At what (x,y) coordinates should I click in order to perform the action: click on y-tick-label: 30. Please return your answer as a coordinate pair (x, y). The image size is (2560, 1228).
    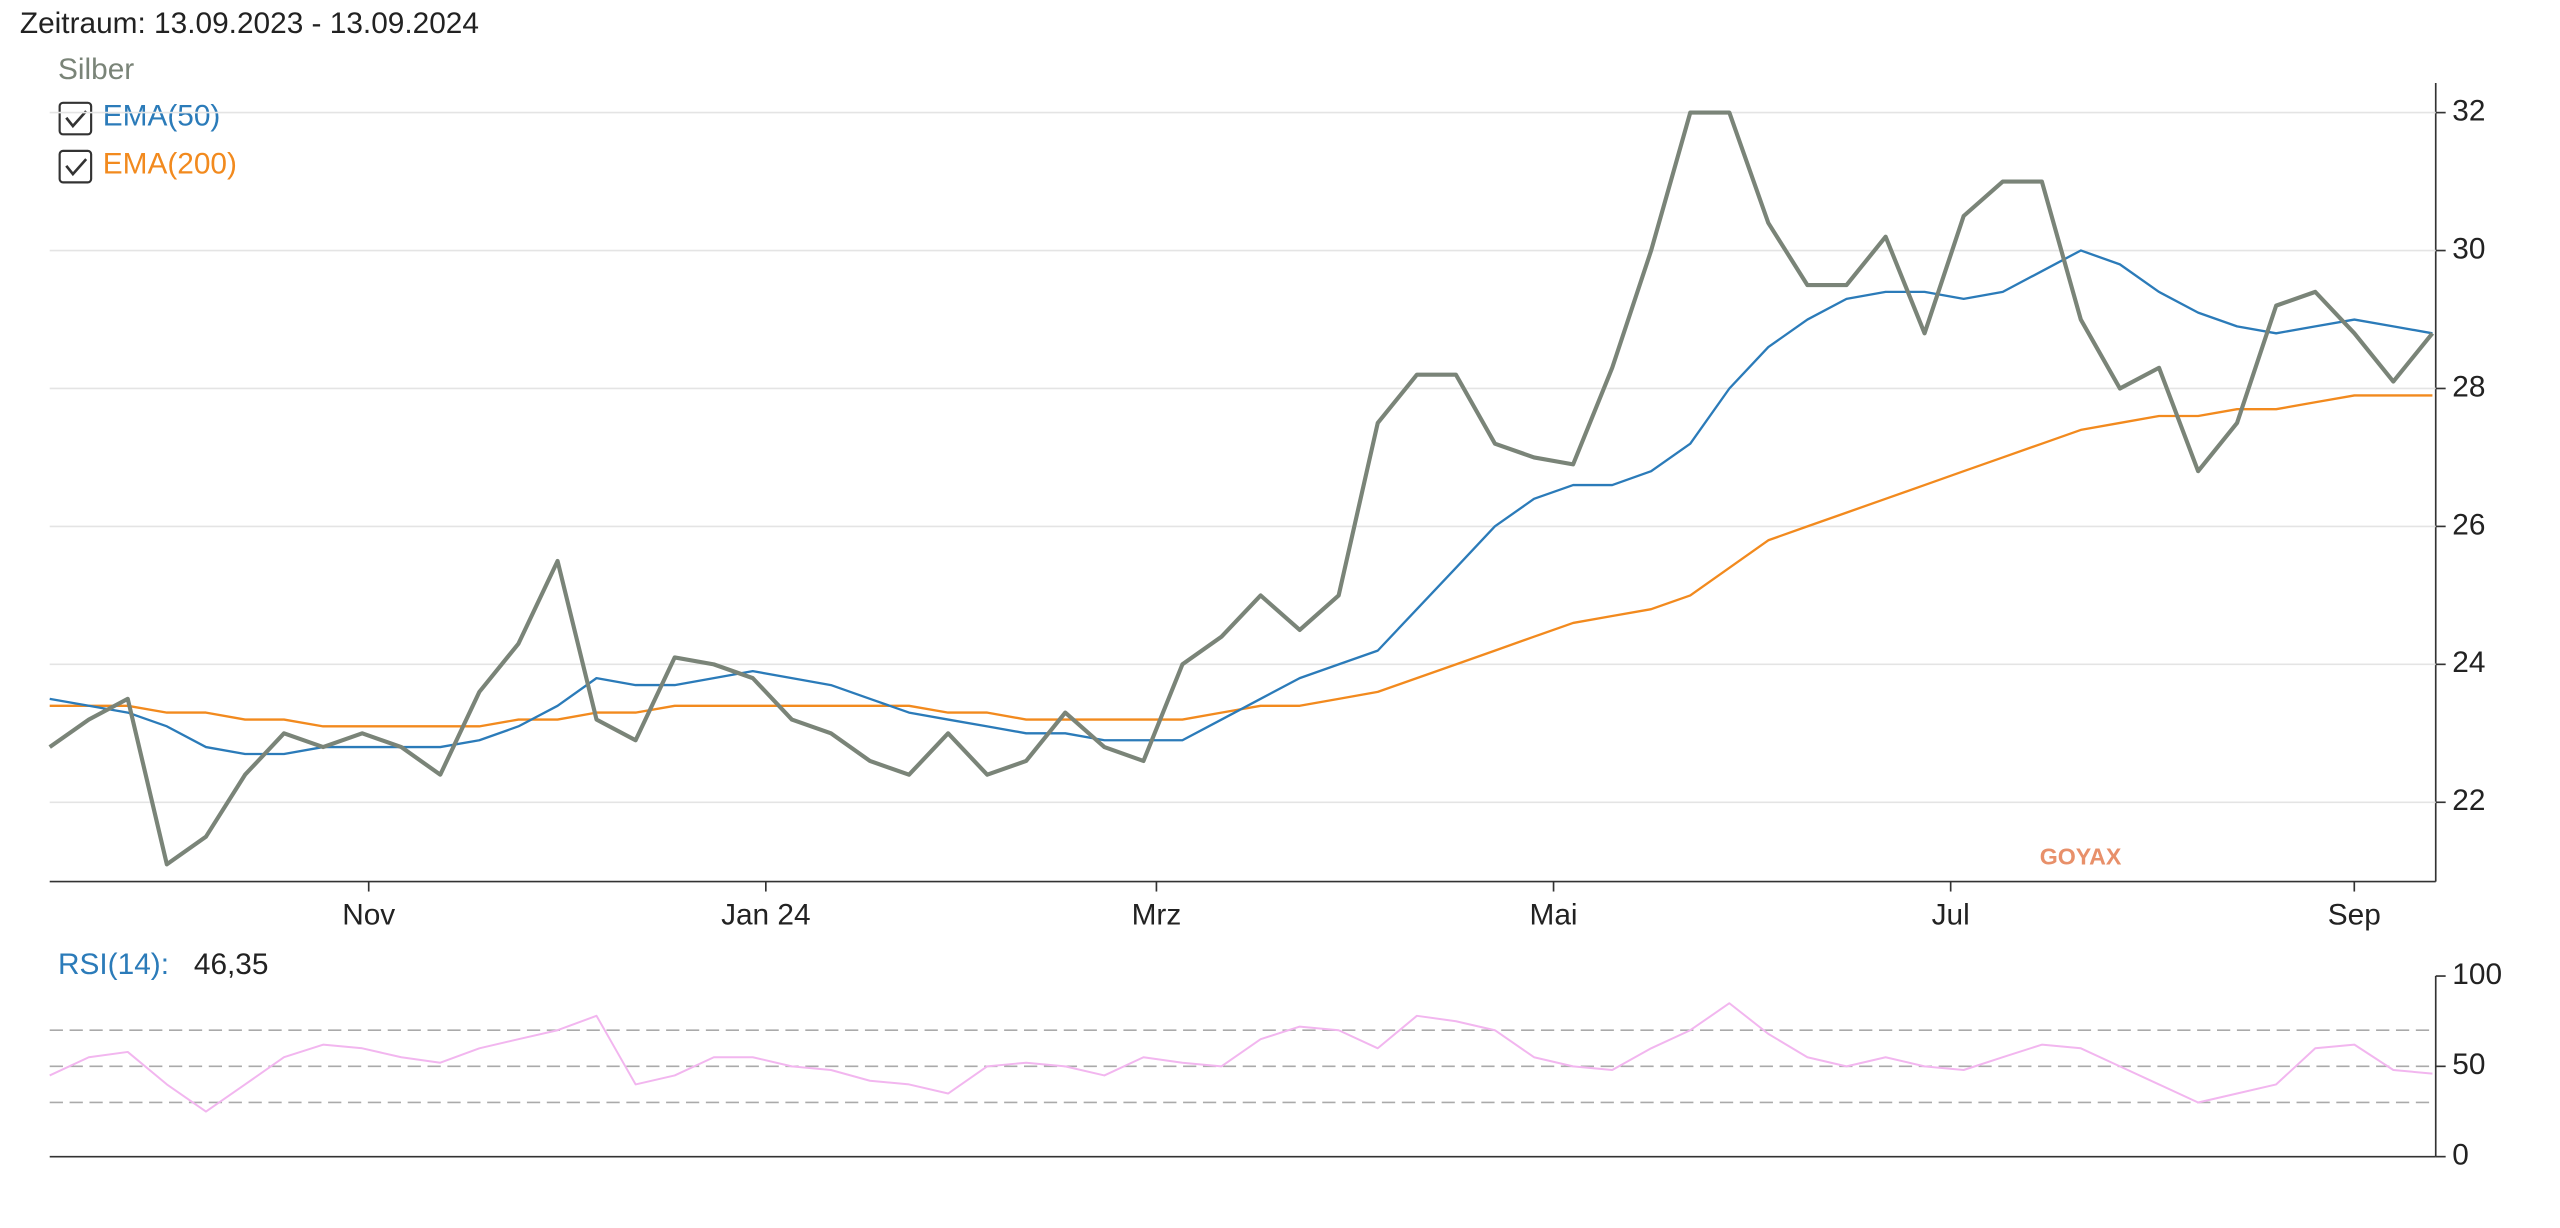
    Looking at the image, I should click on (2468, 248).